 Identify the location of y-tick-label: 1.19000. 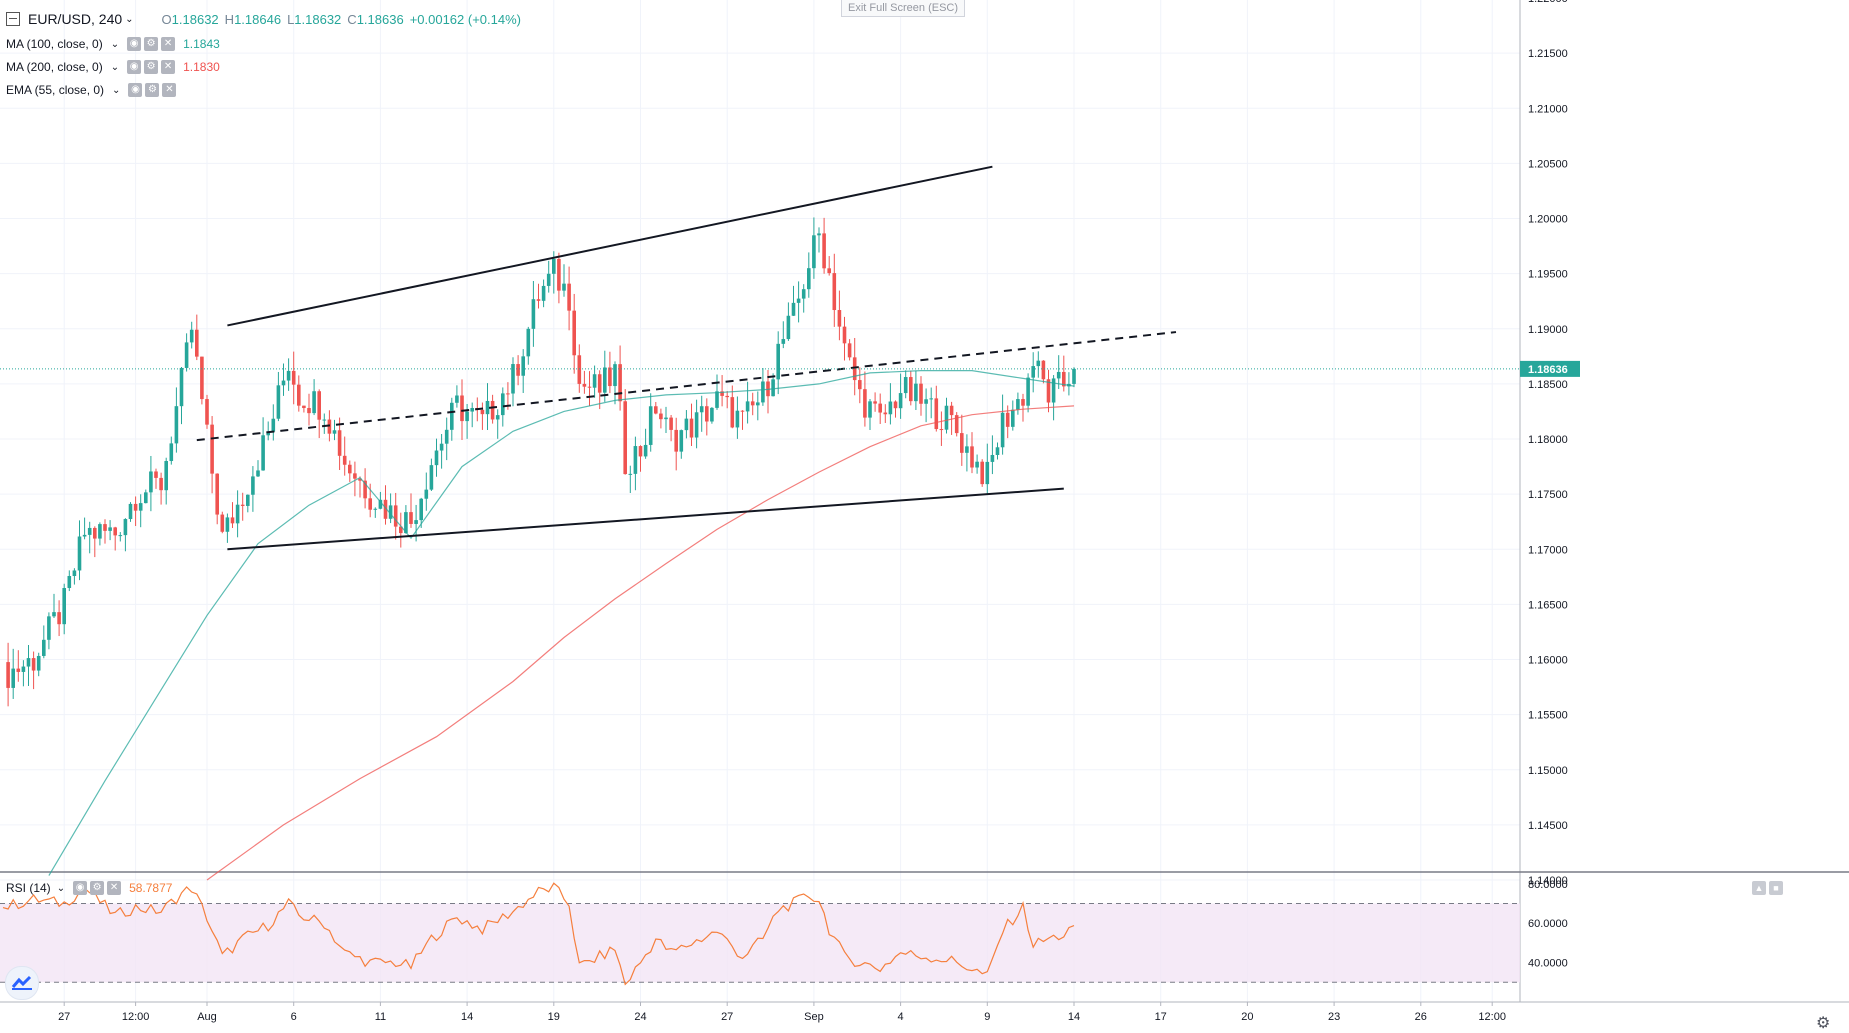
(1548, 330).